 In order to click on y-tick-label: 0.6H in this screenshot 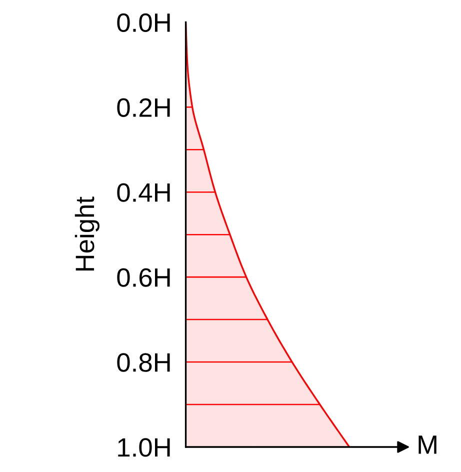, I will do `click(143, 277)`.